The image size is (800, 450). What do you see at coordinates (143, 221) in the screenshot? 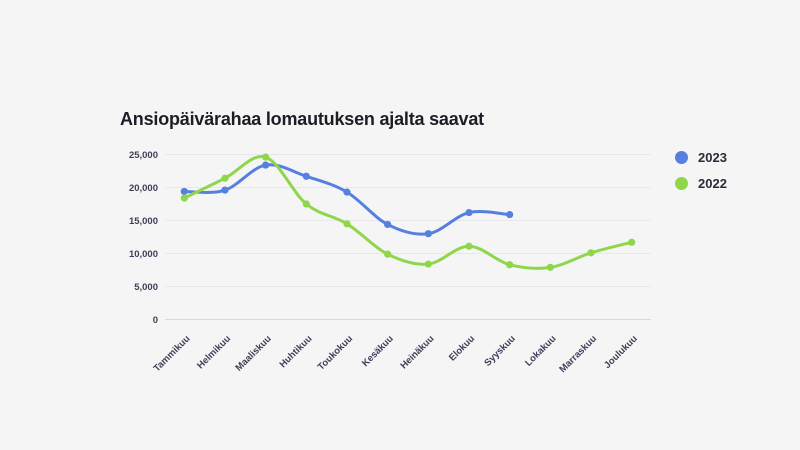
I see `svg-text: 15,000` at bounding box center [143, 221].